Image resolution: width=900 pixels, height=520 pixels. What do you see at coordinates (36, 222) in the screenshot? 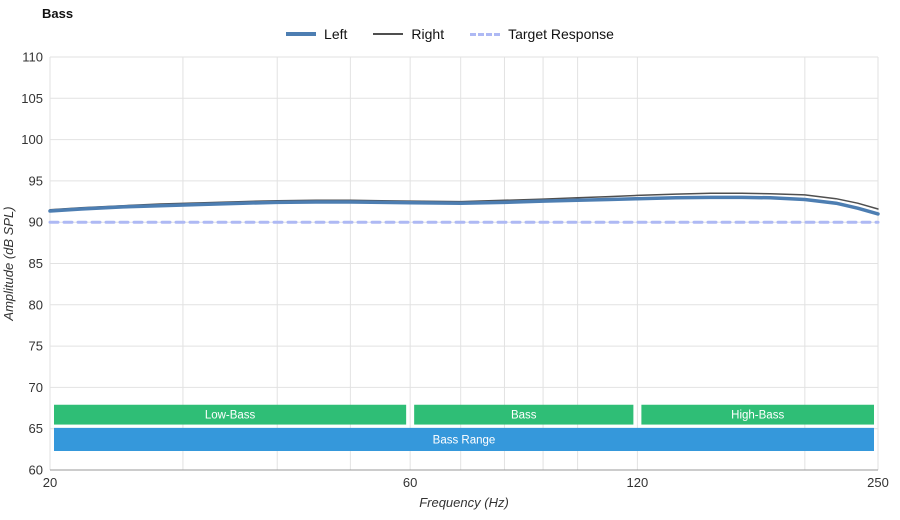
I see `y-tick-label: 90` at bounding box center [36, 222].